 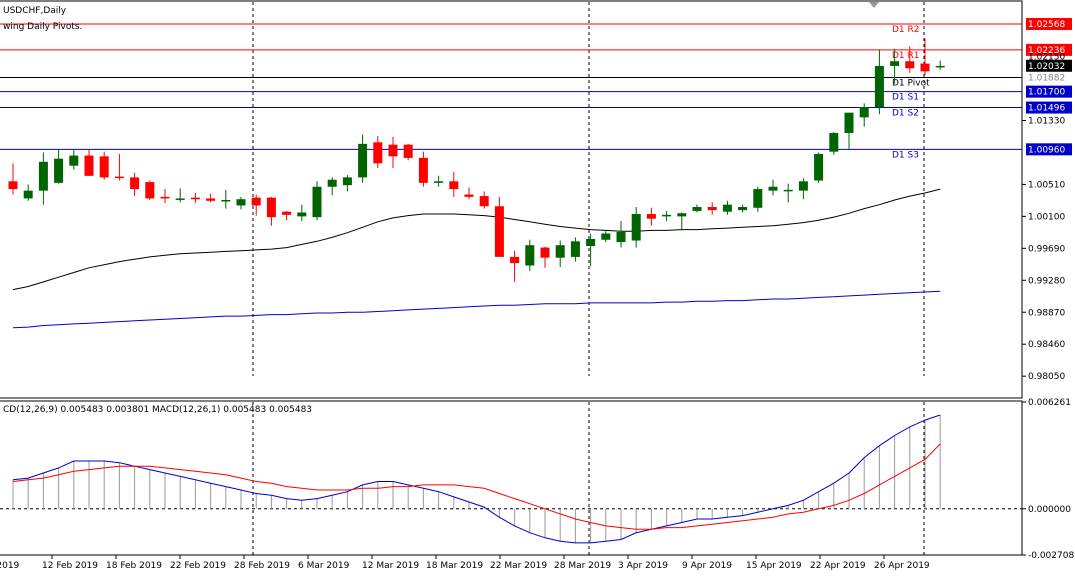 I want to click on time-tick-label-3: 22 Feb 2019, so click(x=198, y=566).